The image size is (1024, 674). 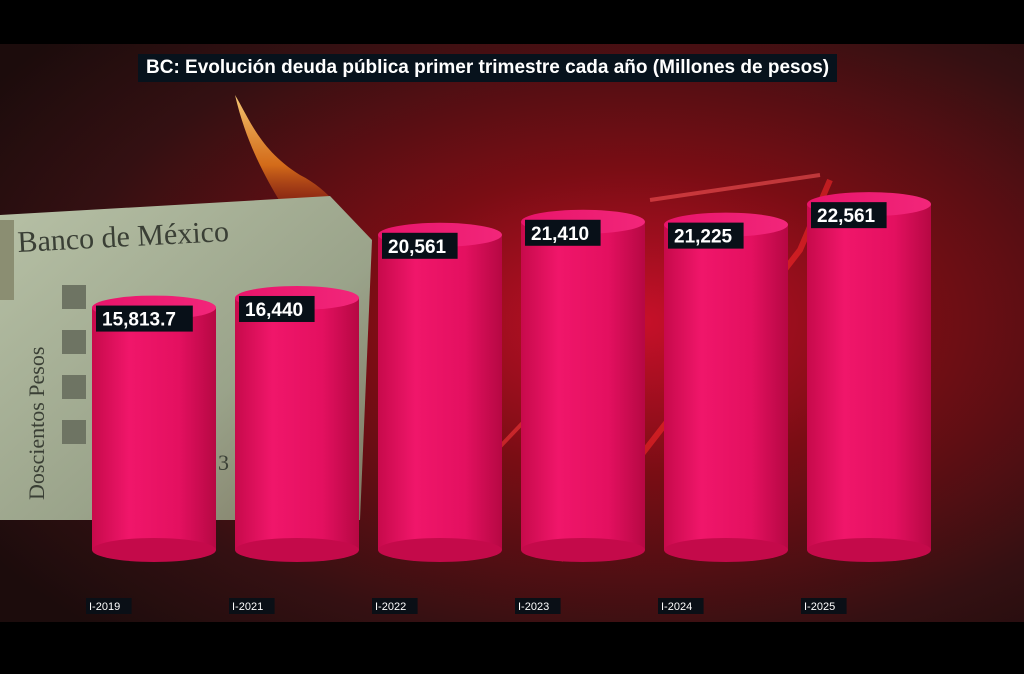 What do you see at coordinates (223, 462) in the screenshot?
I see `bill-fragment: 3` at bounding box center [223, 462].